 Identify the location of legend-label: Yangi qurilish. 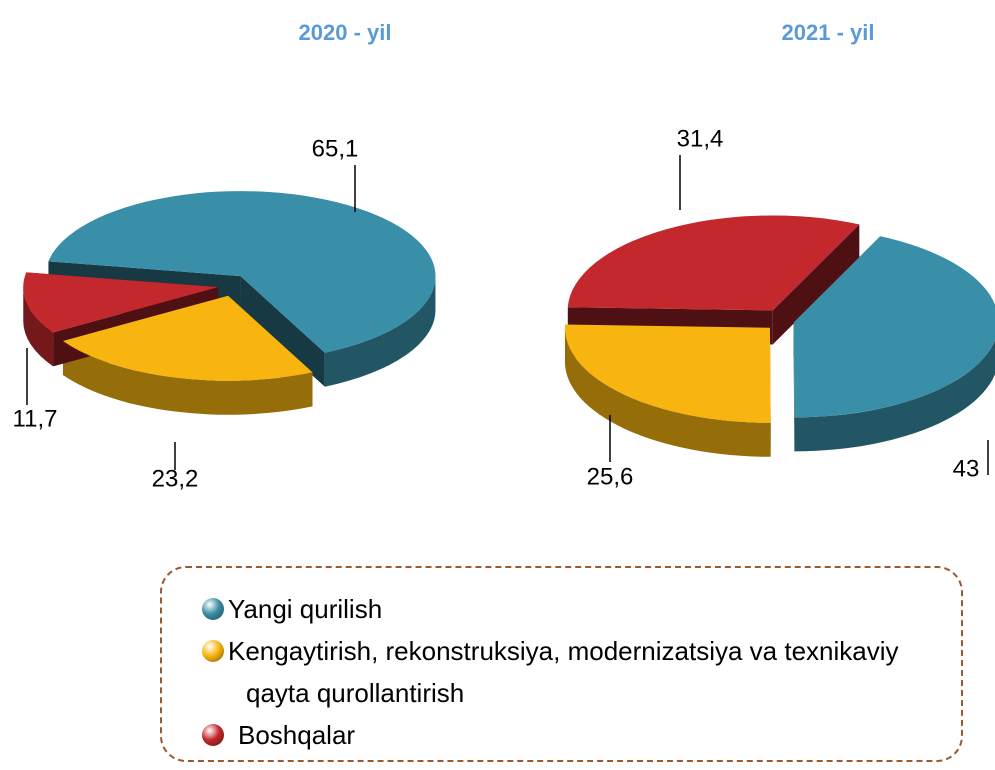
(305, 609).